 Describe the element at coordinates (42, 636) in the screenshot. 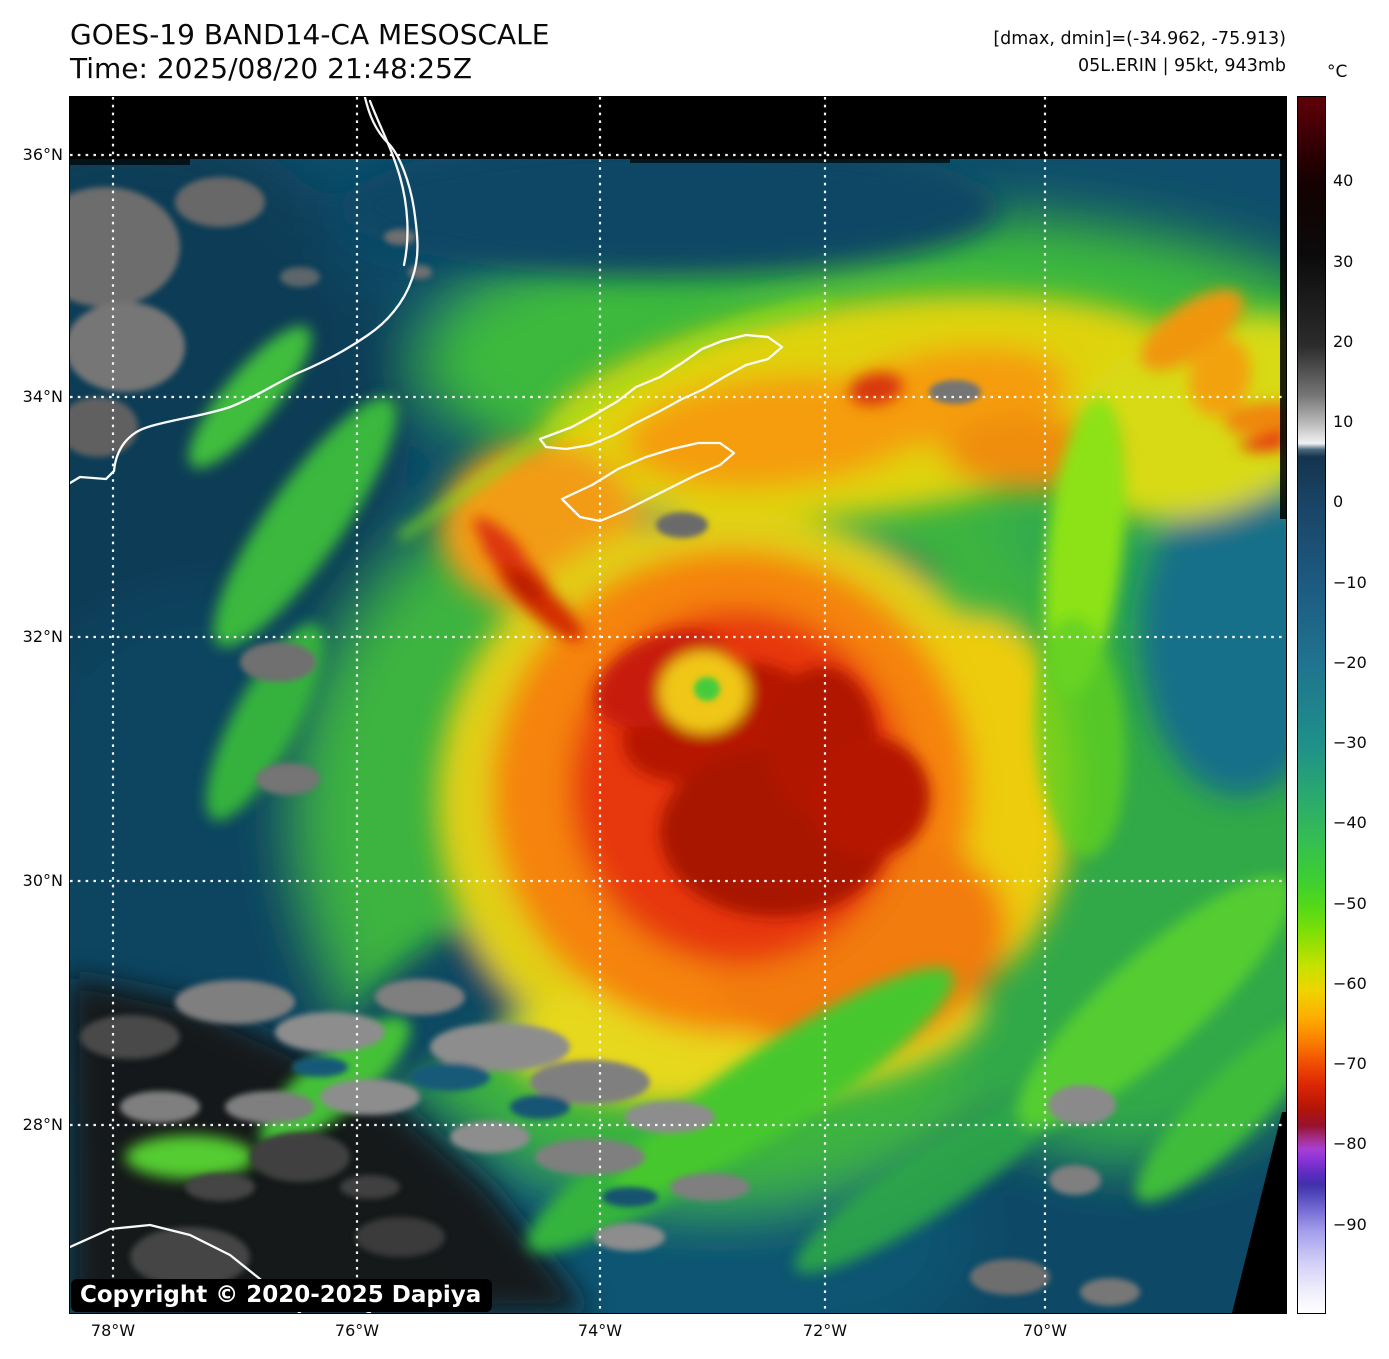

I see `lat-tick-label: 32°N` at that location.